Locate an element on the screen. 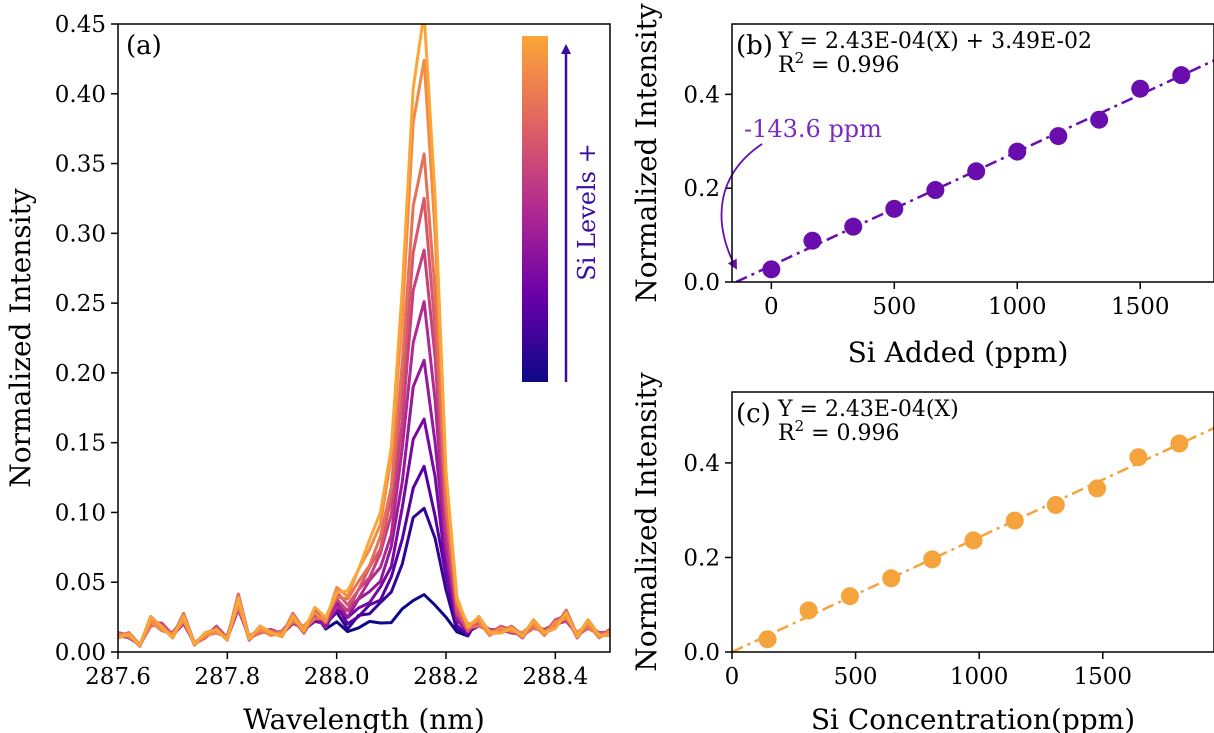 This screenshot has height=733, width=1214. panel-c-frame is located at coordinates (972, 522).